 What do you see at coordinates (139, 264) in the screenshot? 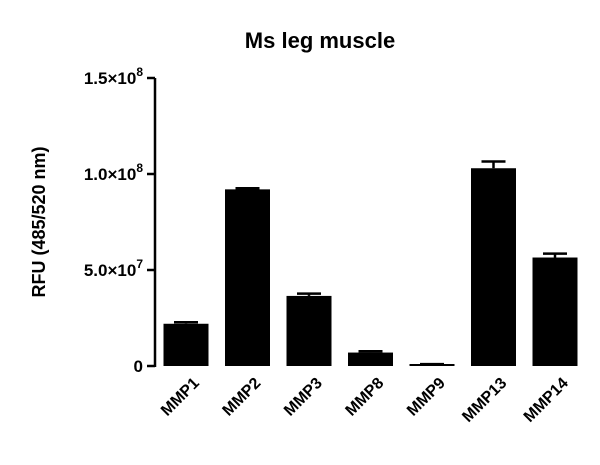
I see `y-tick-exponent: 7` at bounding box center [139, 264].